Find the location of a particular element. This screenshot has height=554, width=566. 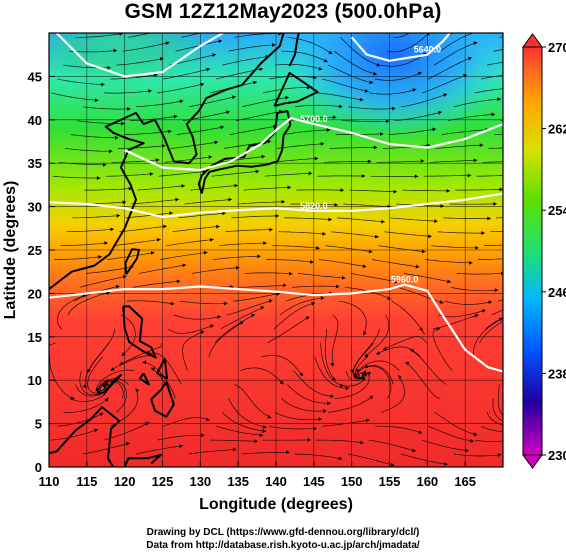

contour-line is located at coordinates (276, 328).